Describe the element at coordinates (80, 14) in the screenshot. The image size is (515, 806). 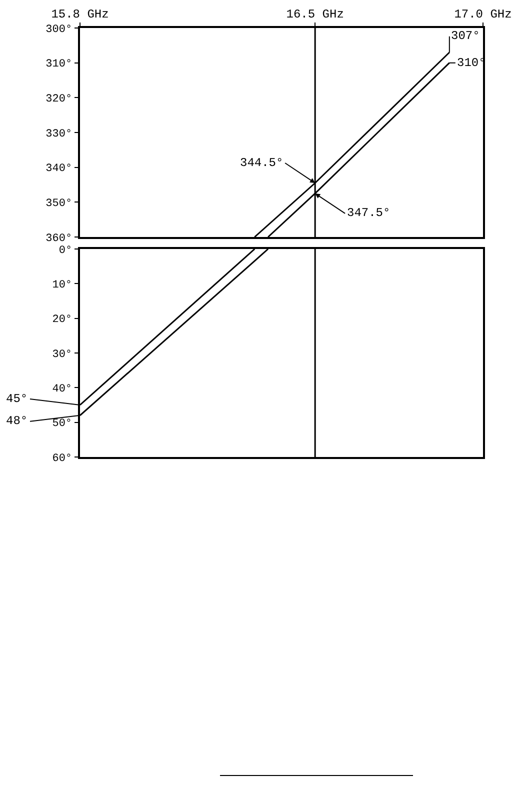
I see `x-tick-label: 15.8 GHz` at that location.